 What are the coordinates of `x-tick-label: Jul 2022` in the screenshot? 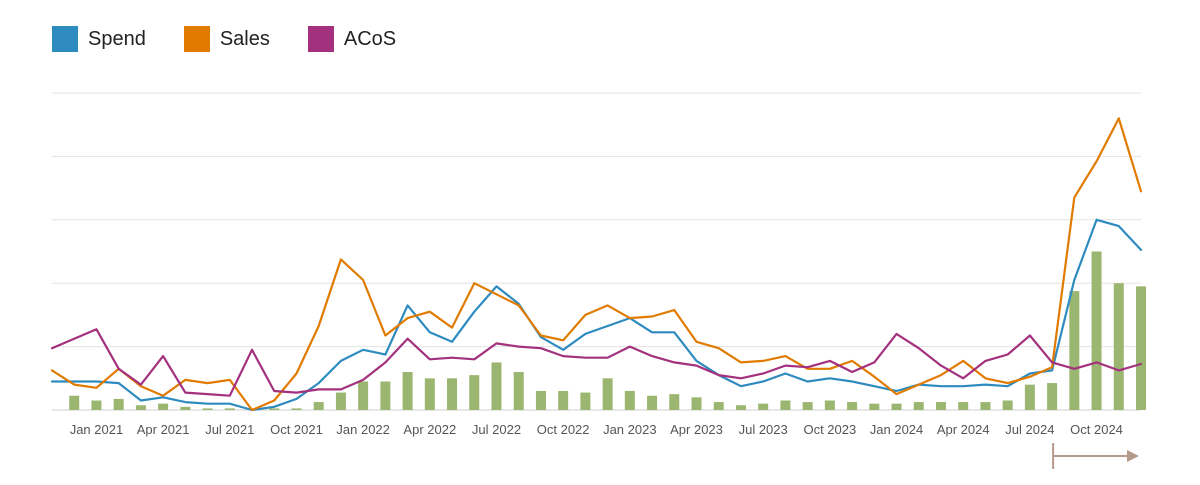 It's located at (496, 429).